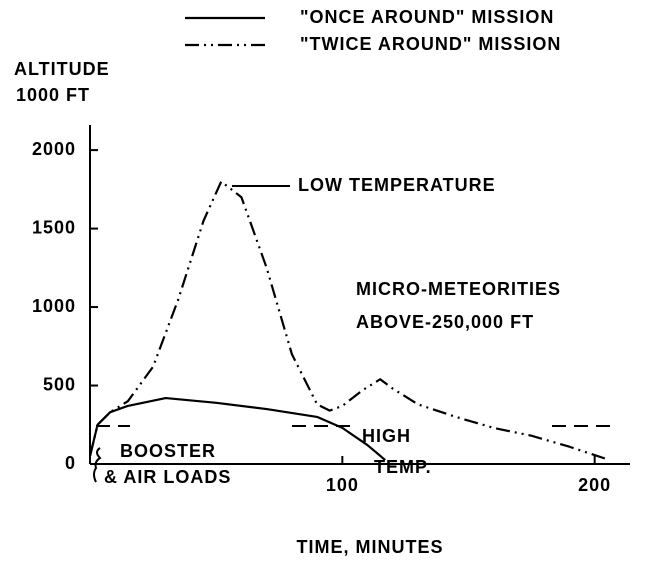 The image size is (657, 565). What do you see at coordinates (427, 17) in the screenshot?
I see `legend-label: "ONCE AROUND" MISSION` at bounding box center [427, 17].